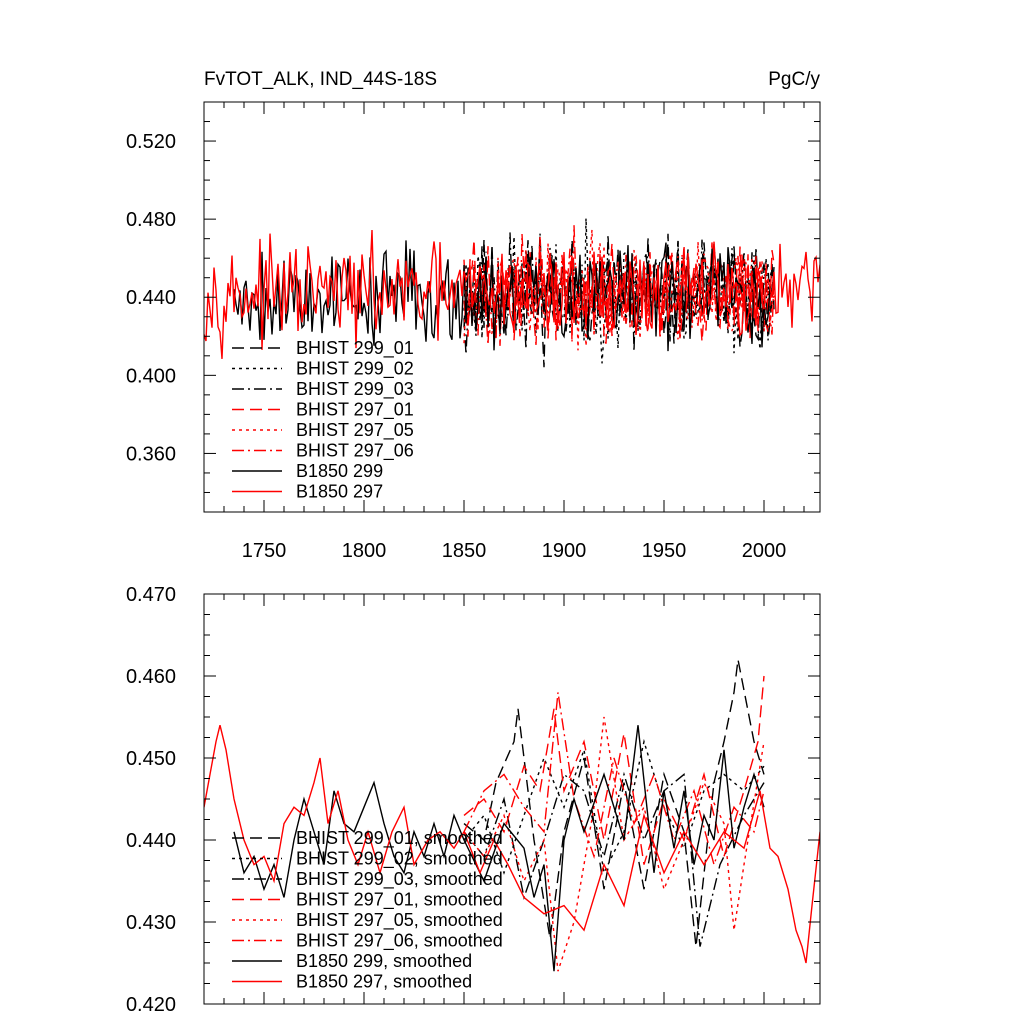  Describe the element at coordinates (464, 551) in the screenshot. I see `x-tick-label: 1850` at that location.